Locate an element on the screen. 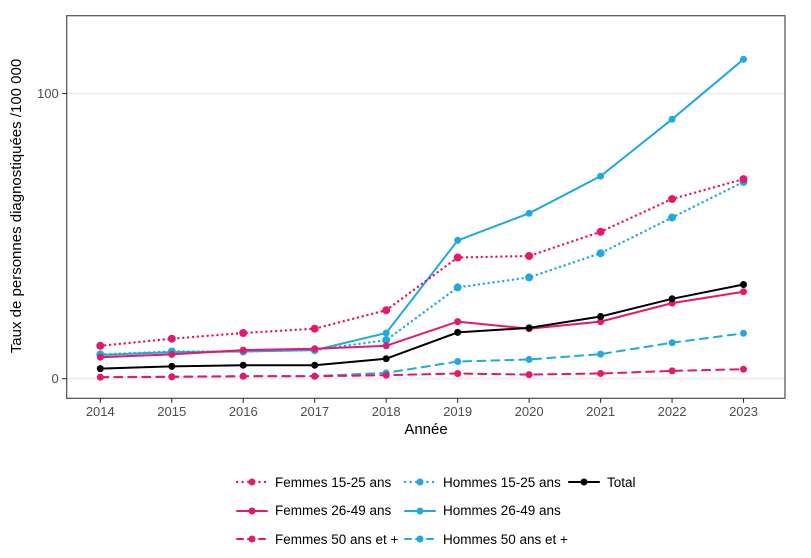 This screenshot has height=558, width=811. data-point-hommes-50-ans-et-2021 is located at coordinates (601, 354).